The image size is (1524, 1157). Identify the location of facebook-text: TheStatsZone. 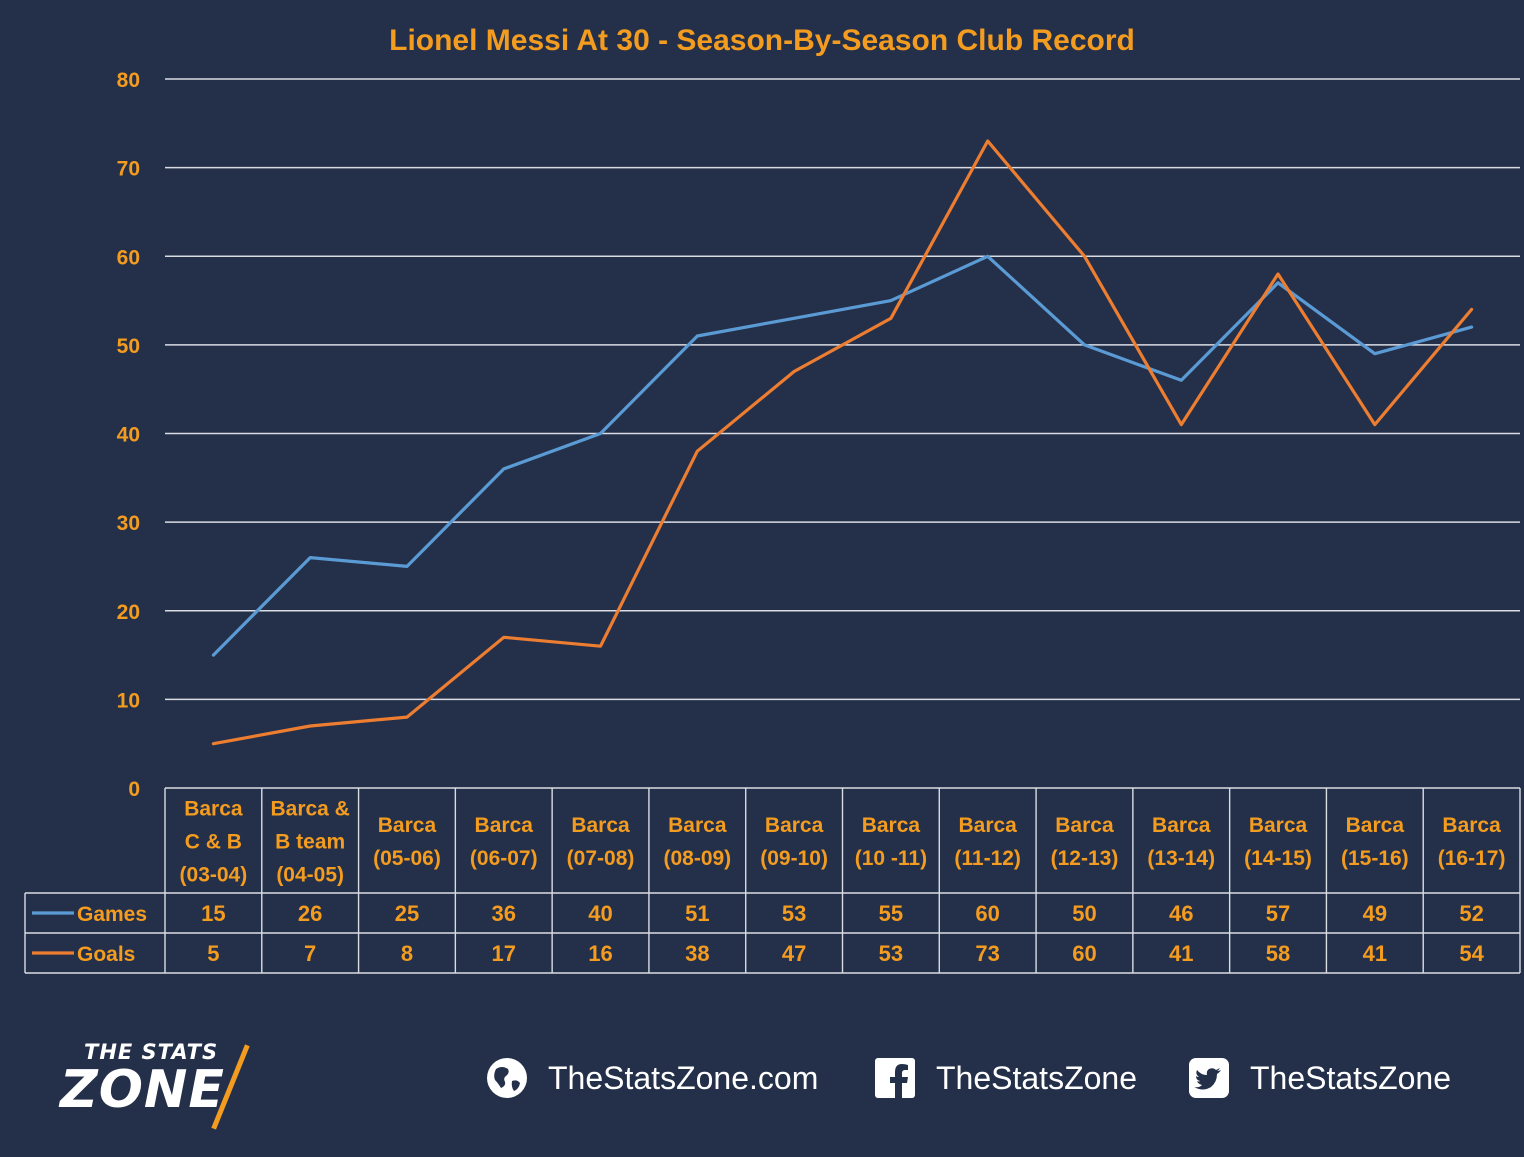
(1036, 1077).